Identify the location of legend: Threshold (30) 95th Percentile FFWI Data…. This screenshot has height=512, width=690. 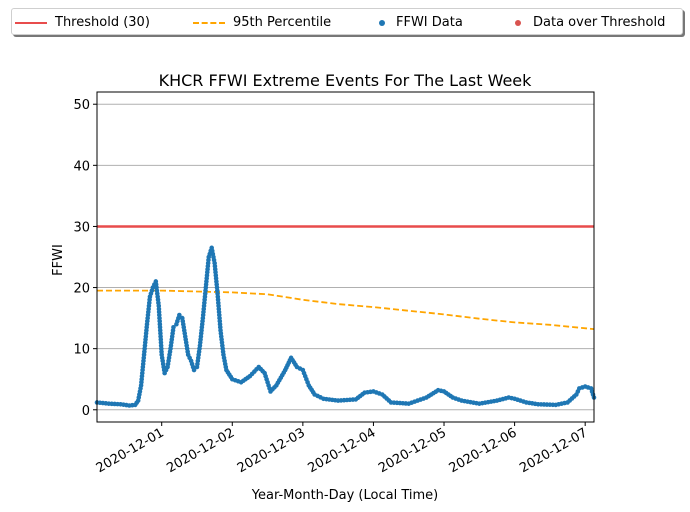
(347, 21).